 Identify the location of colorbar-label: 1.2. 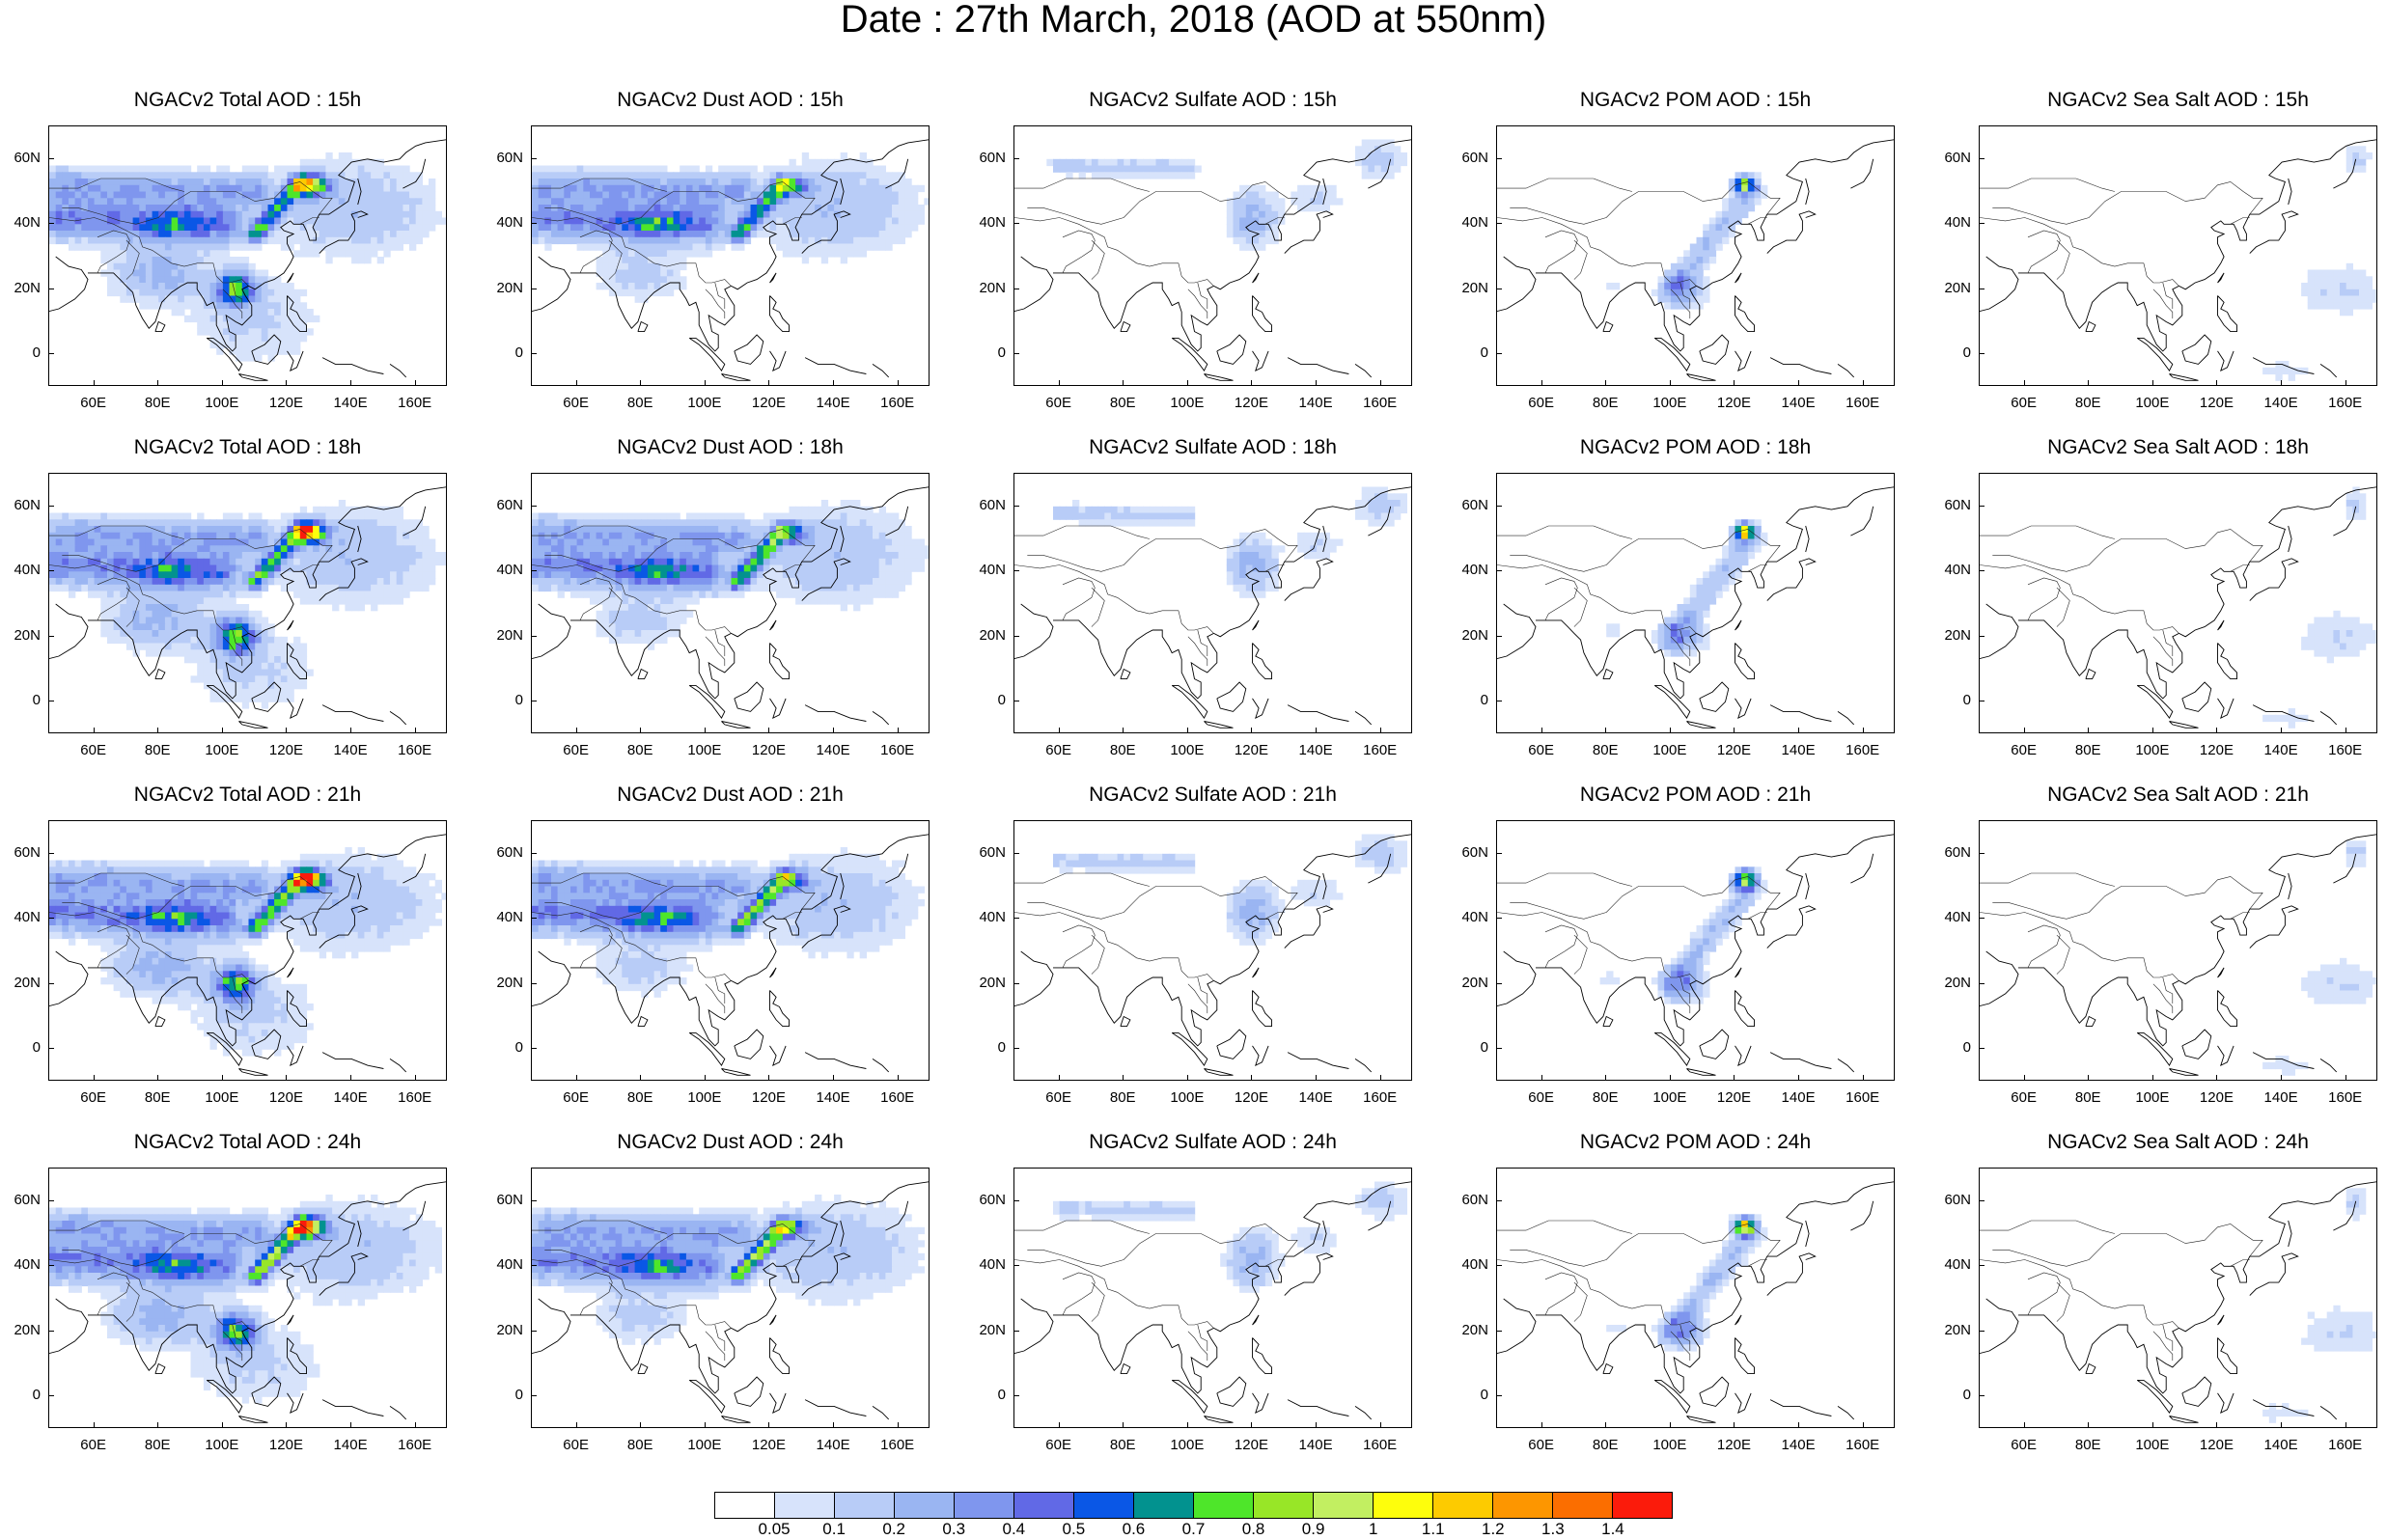
(1493, 1529).